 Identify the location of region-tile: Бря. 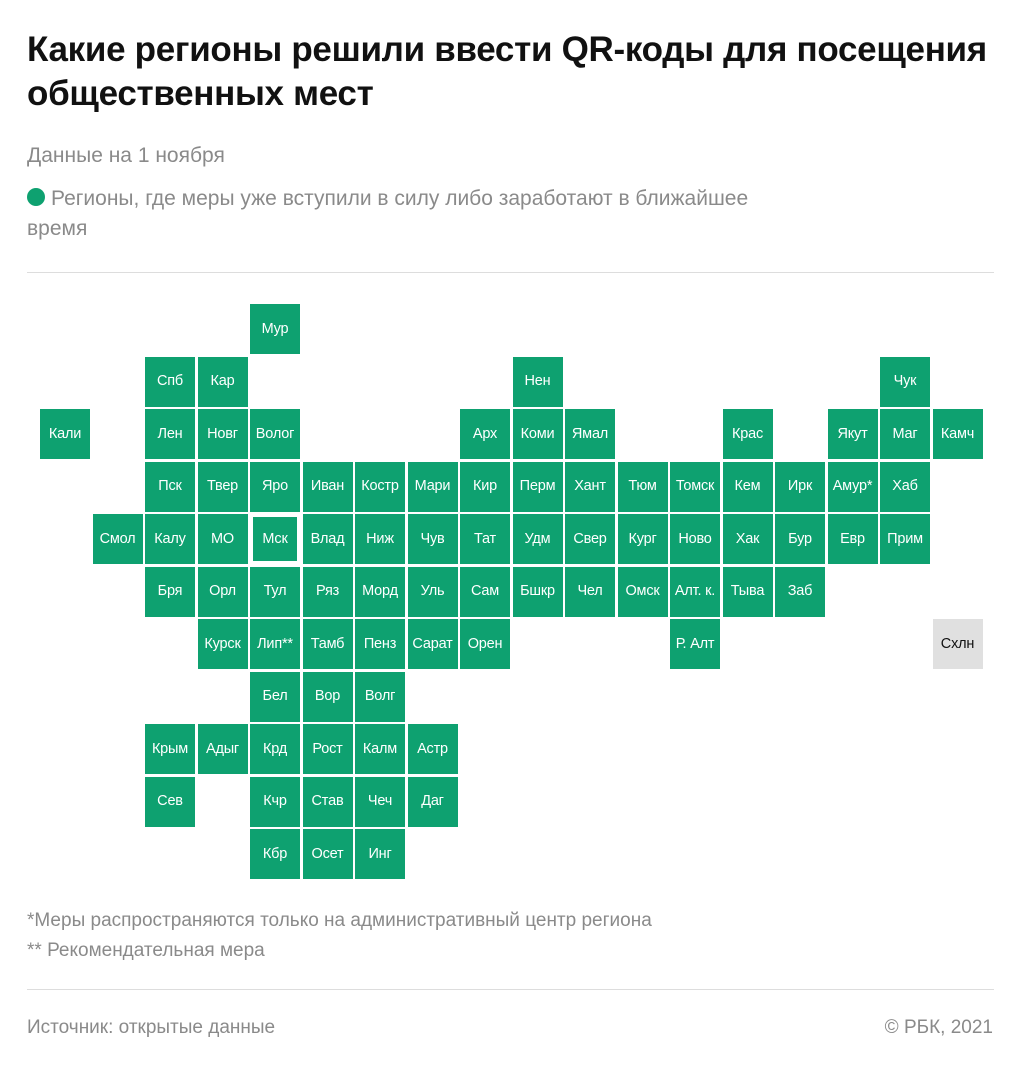
(170, 591).